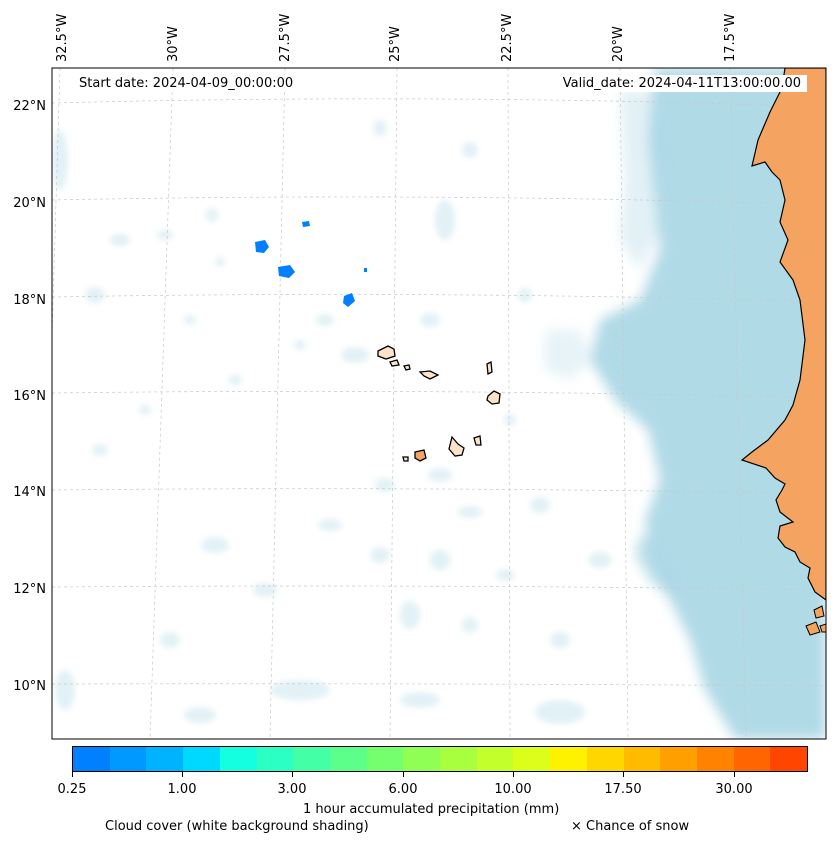 Image resolution: width=837 pixels, height=844 pixels. Describe the element at coordinates (513, 789) in the screenshot. I see `colorbar-tick-label: 10.00` at that location.